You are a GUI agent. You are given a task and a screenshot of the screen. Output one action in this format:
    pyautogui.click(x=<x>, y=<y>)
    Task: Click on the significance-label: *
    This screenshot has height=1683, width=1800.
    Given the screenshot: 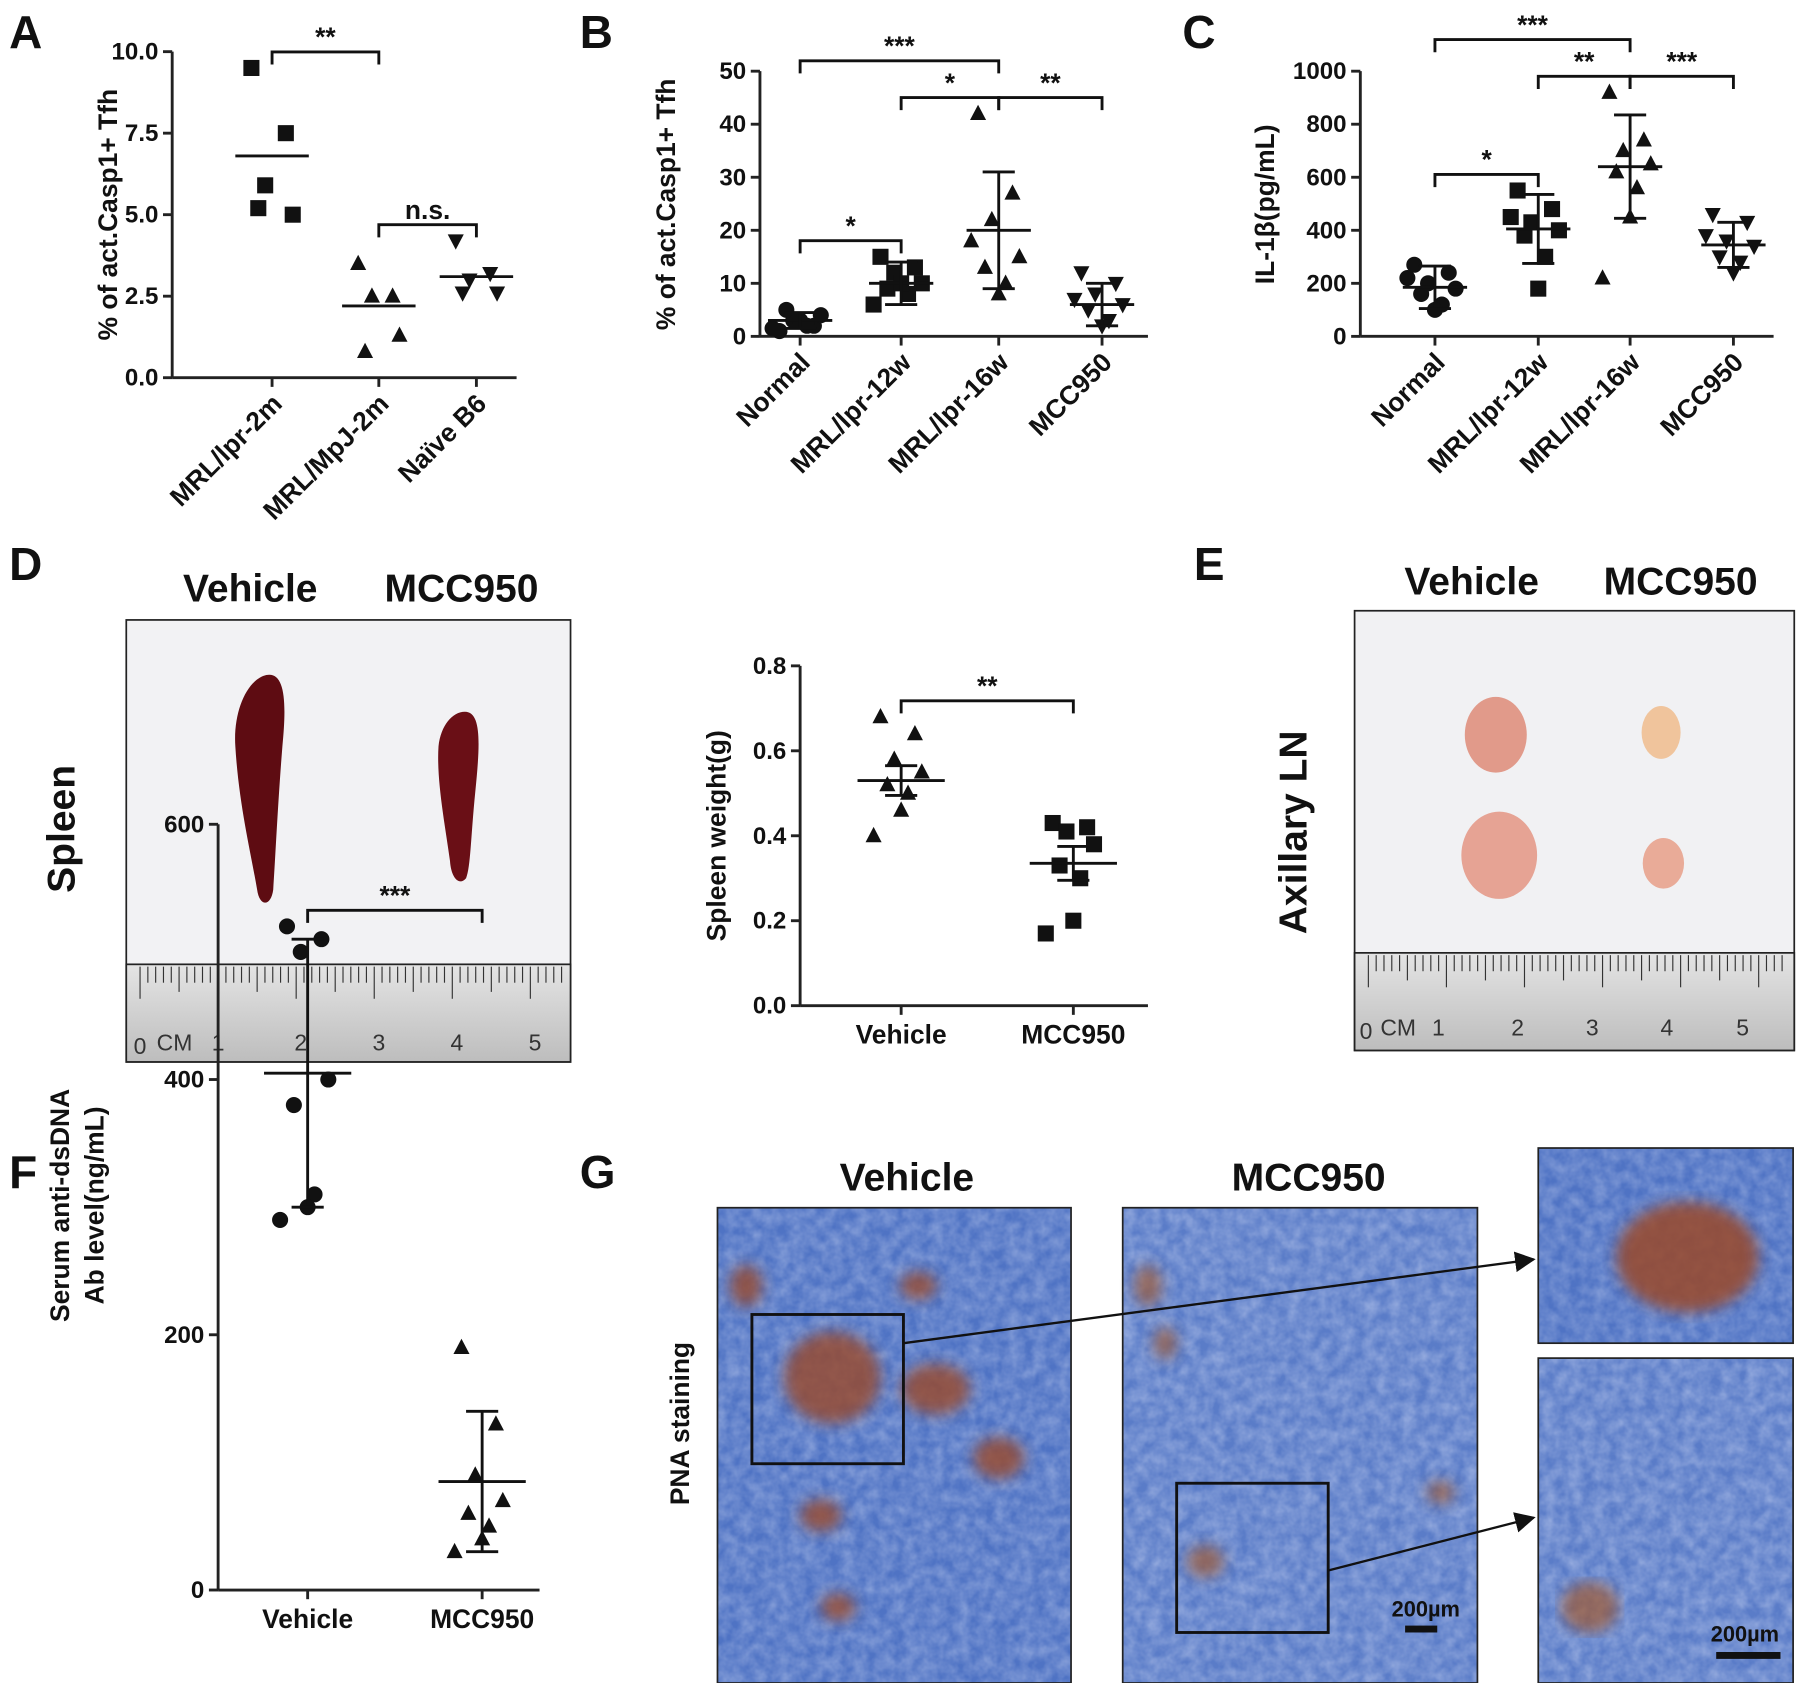 What is the action you would take?
    pyautogui.click(x=1486, y=160)
    